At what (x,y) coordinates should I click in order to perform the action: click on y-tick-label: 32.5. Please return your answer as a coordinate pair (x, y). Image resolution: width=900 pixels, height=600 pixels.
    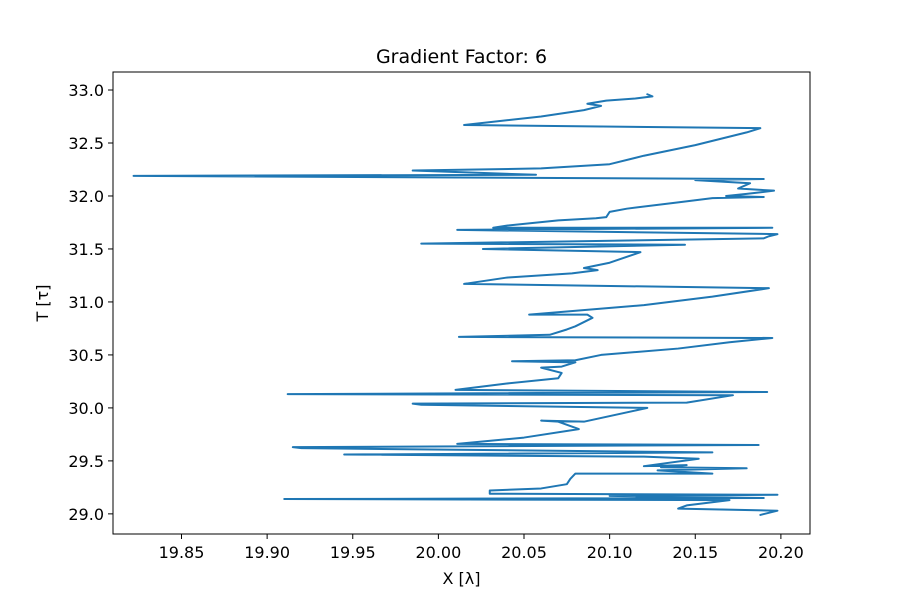
    Looking at the image, I should click on (86, 143).